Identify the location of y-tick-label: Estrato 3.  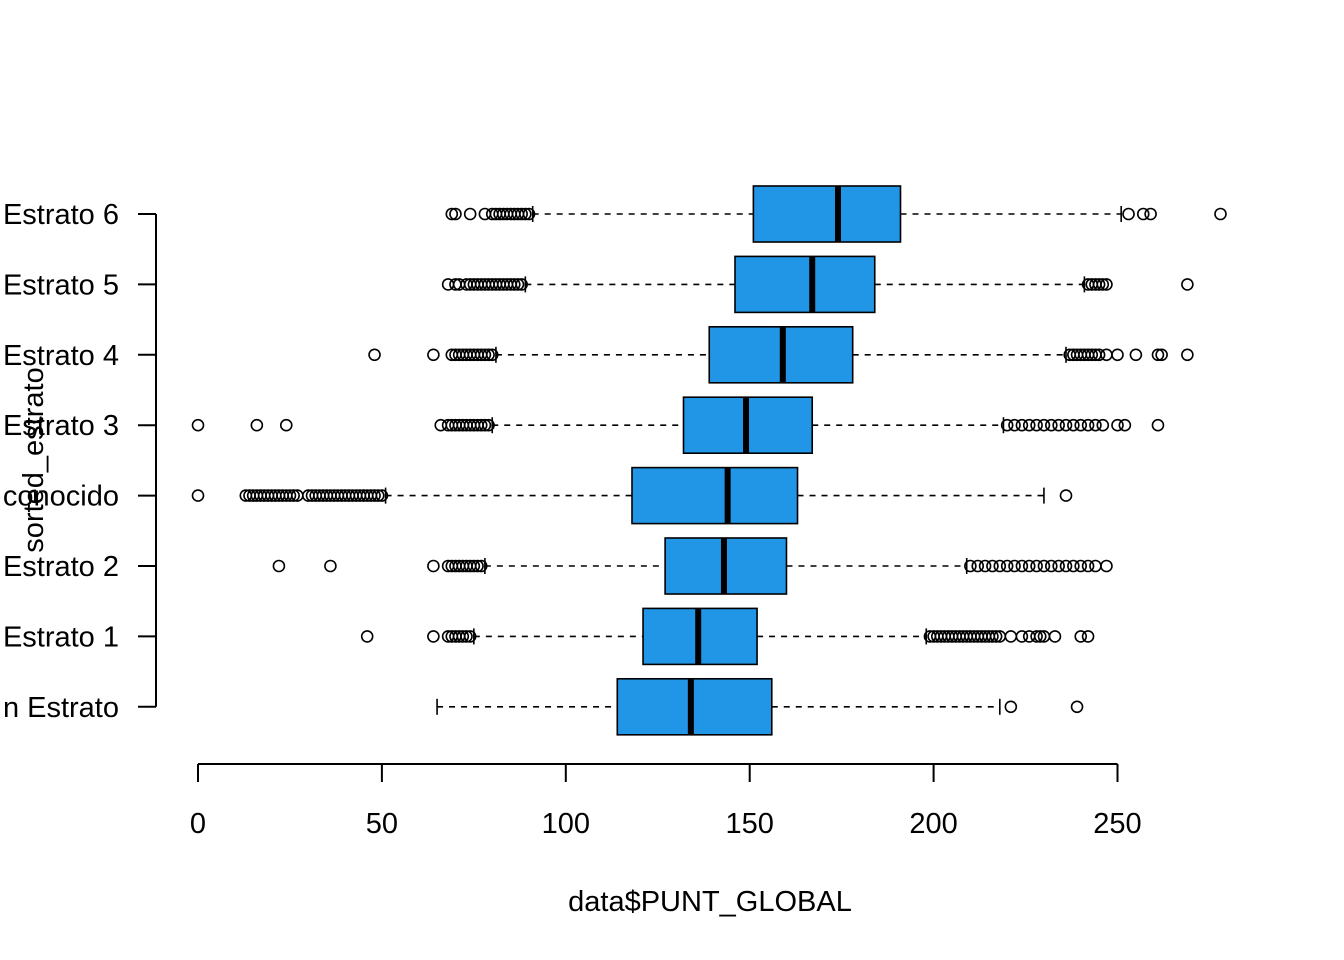
(61, 426).